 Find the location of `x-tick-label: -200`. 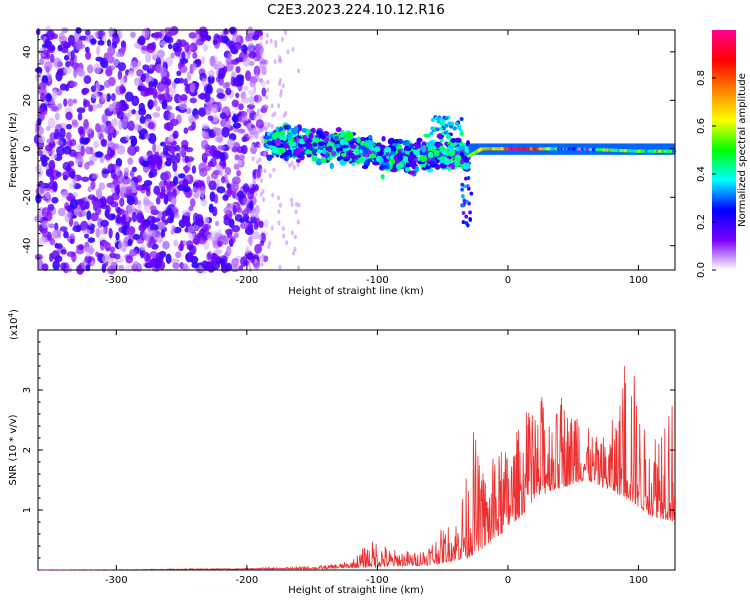

x-tick-label: -200 is located at coordinates (247, 580).